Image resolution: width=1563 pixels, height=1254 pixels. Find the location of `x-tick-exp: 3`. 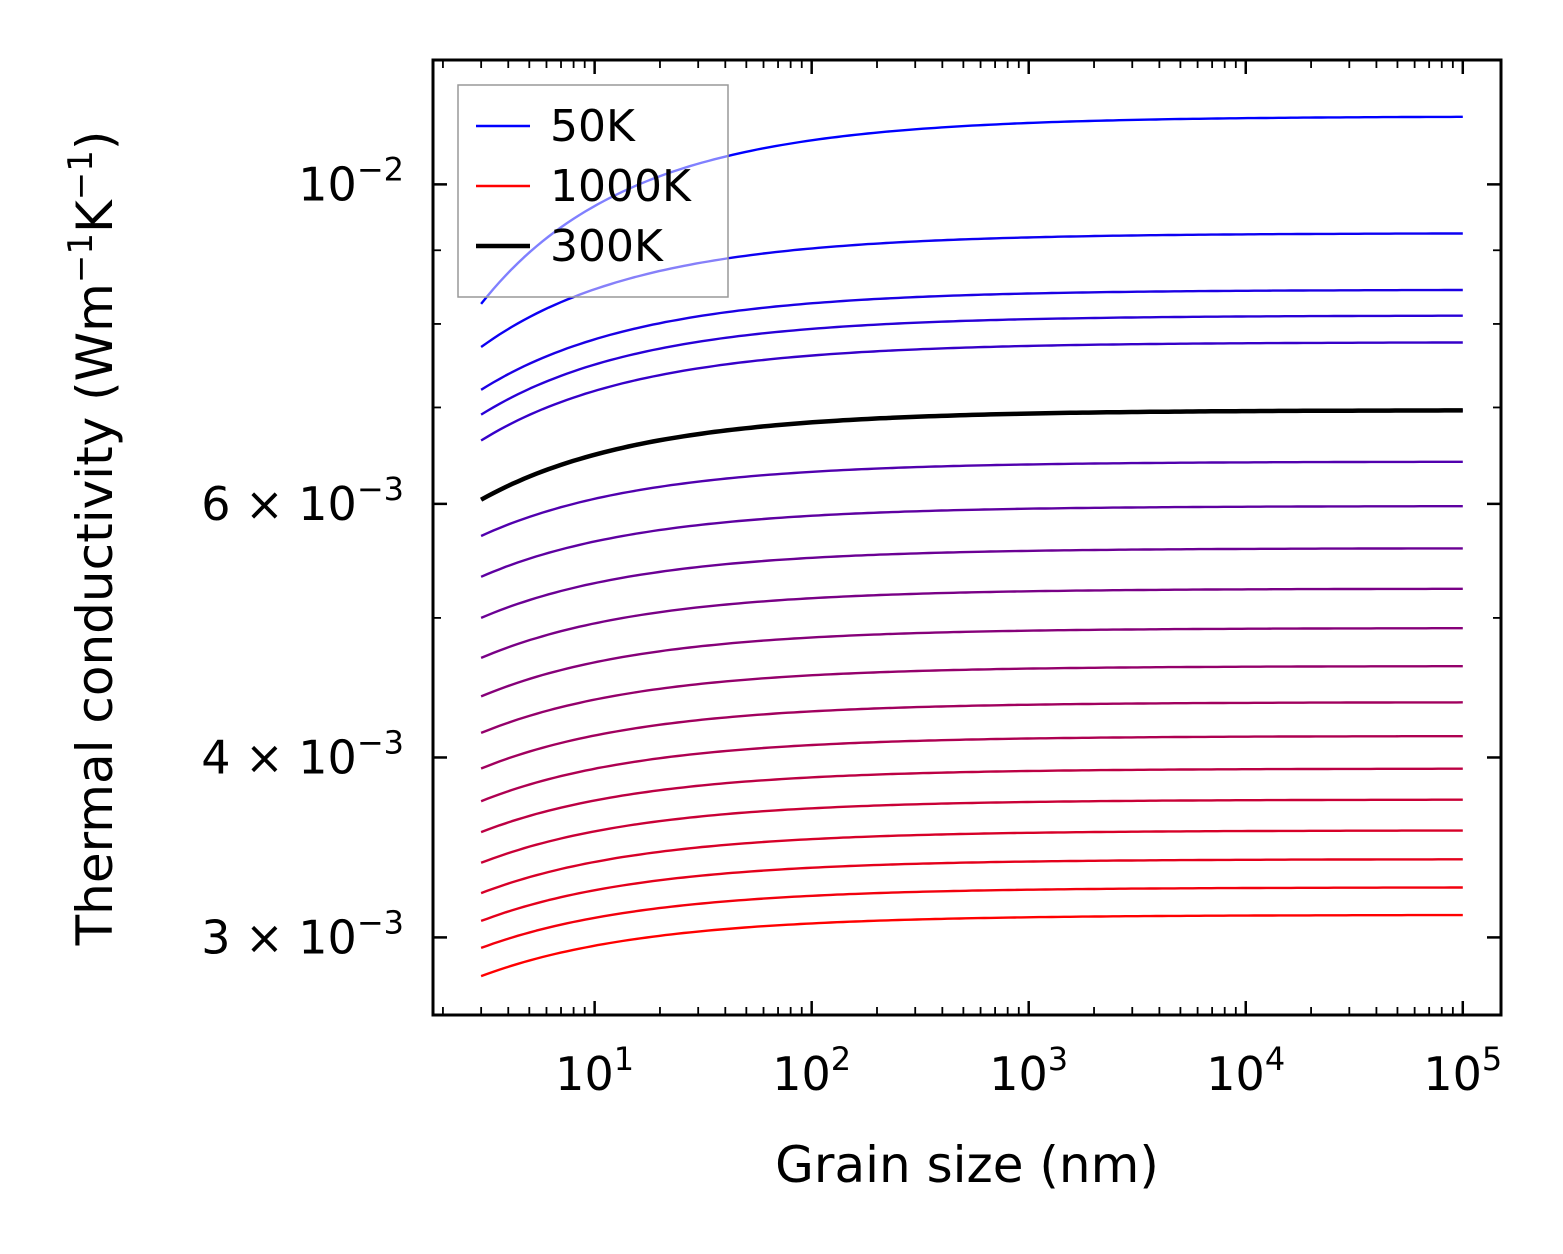

x-tick-exp: 3 is located at coordinates (1058, 1059).